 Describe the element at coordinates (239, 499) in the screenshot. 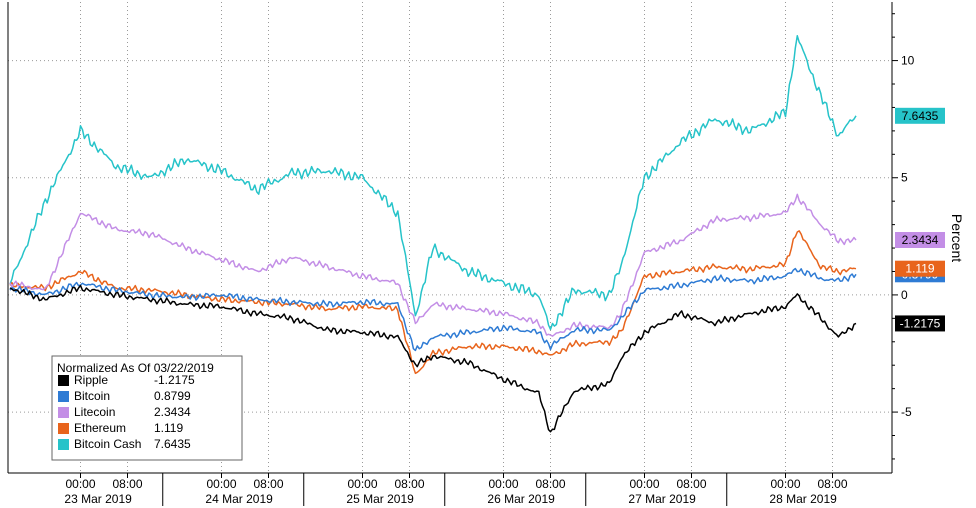

I see `x-date-label: 24 Mar 2019` at that location.